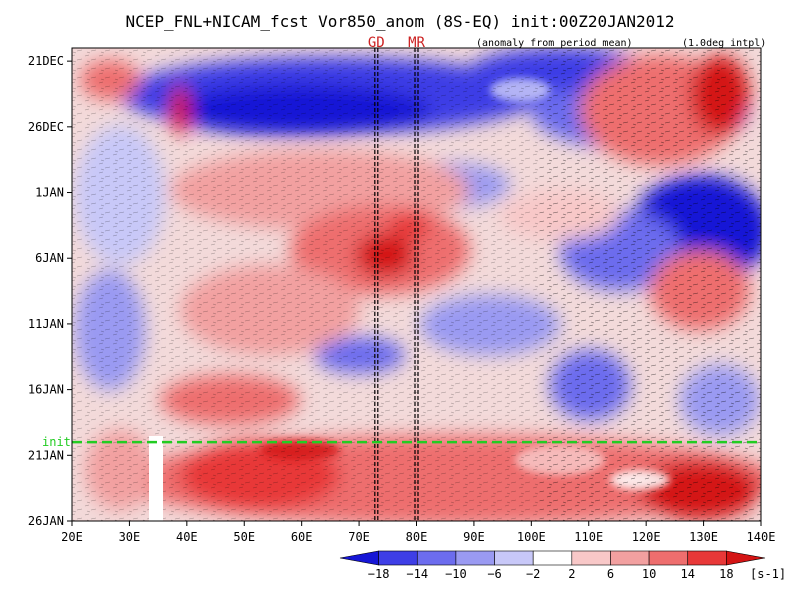 This screenshot has height=600, width=800. I want to click on y-tick-label: 26JAN, so click(46, 521).